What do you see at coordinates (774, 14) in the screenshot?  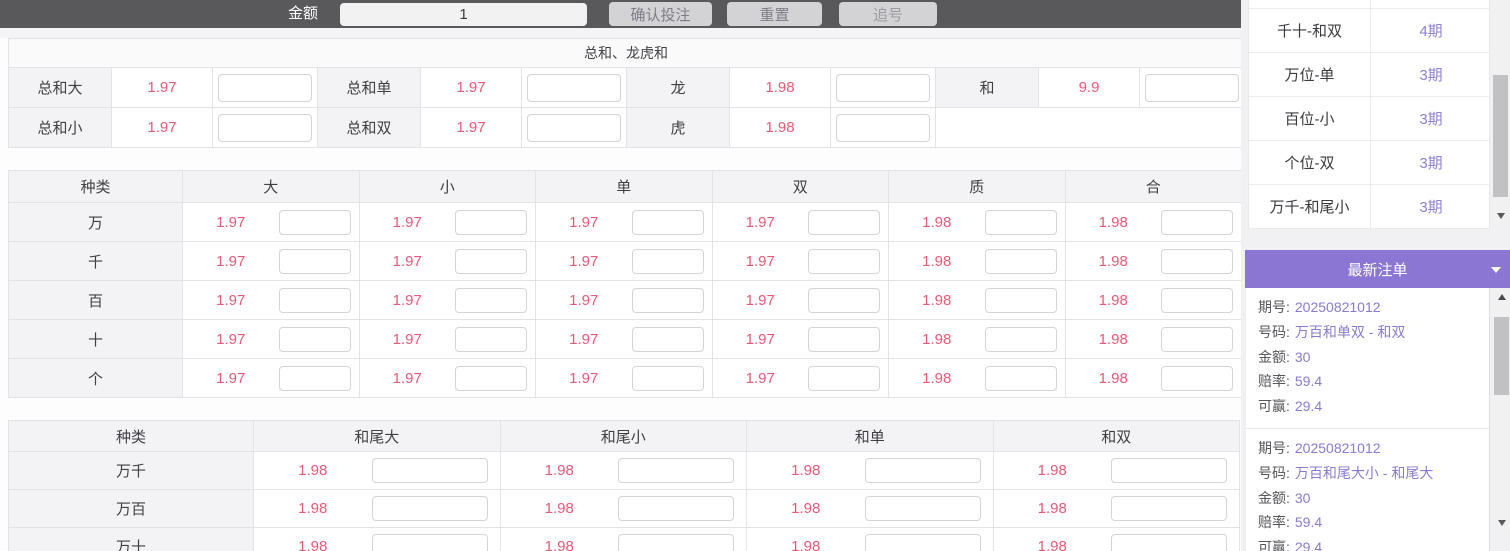 I see `reset-button: 重置` at bounding box center [774, 14].